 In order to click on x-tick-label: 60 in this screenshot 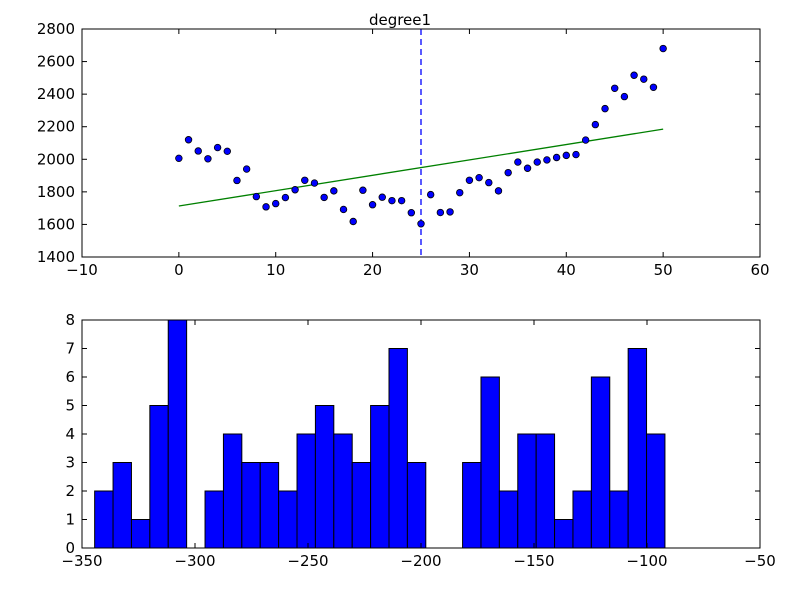, I will do `click(759, 270)`.